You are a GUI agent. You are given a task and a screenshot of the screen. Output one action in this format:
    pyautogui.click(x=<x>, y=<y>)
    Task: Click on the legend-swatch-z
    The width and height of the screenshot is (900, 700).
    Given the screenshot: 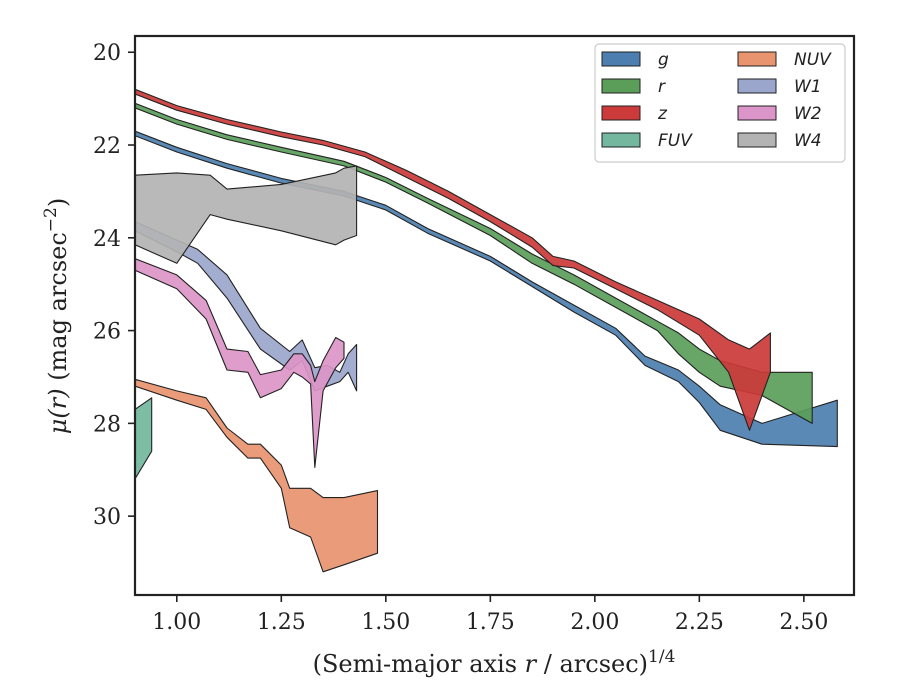 What is the action you would take?
    pyautogui.click(x=621, y=113)
    